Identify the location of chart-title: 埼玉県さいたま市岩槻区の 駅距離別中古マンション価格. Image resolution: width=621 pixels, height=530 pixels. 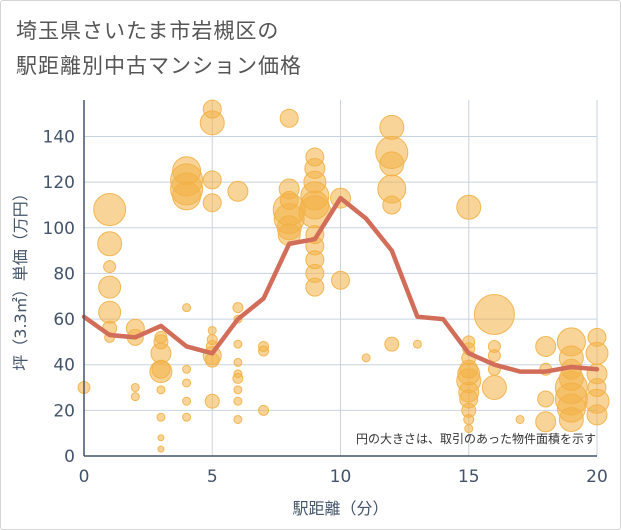
(159, 49).